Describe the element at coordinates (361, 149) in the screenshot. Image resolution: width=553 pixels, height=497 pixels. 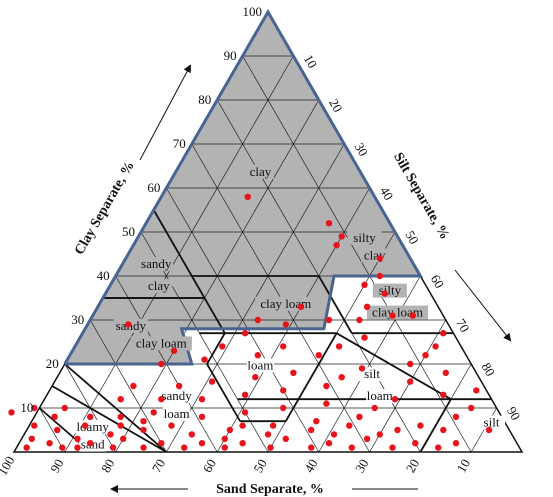
I see `silt-tick-label: 30` at that location.